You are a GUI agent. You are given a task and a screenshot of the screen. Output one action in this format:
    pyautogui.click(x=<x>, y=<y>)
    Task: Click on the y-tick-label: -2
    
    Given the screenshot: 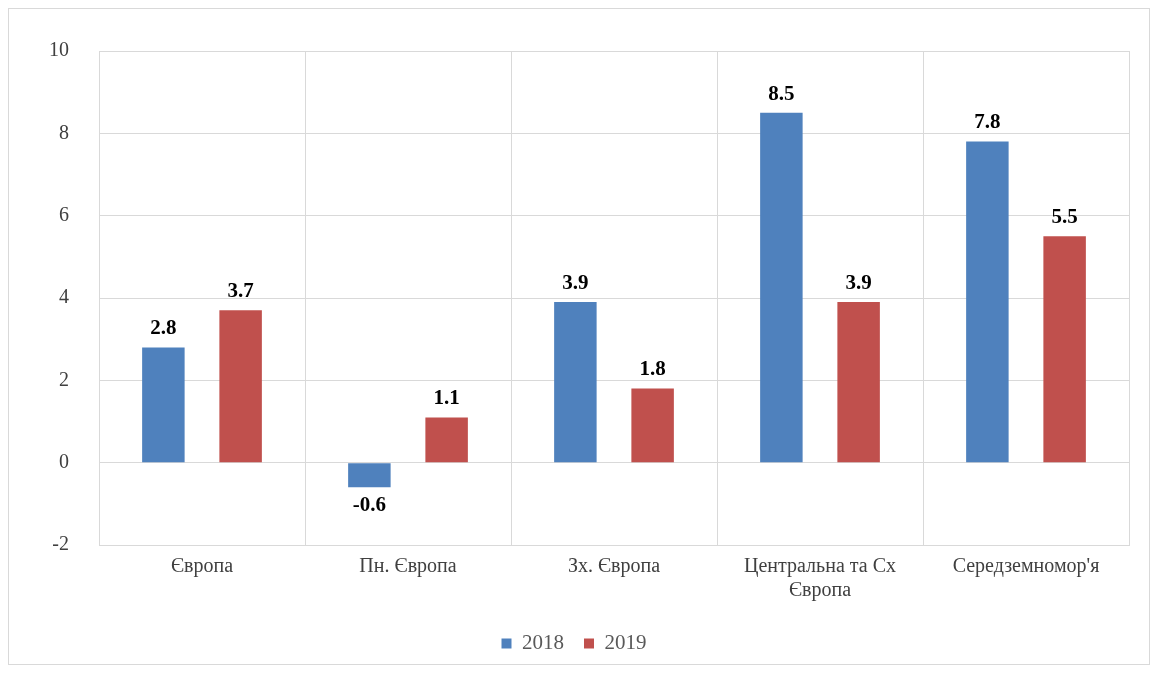 What is the action you would take?
    pyautogui.click(x=60, y=543)
    